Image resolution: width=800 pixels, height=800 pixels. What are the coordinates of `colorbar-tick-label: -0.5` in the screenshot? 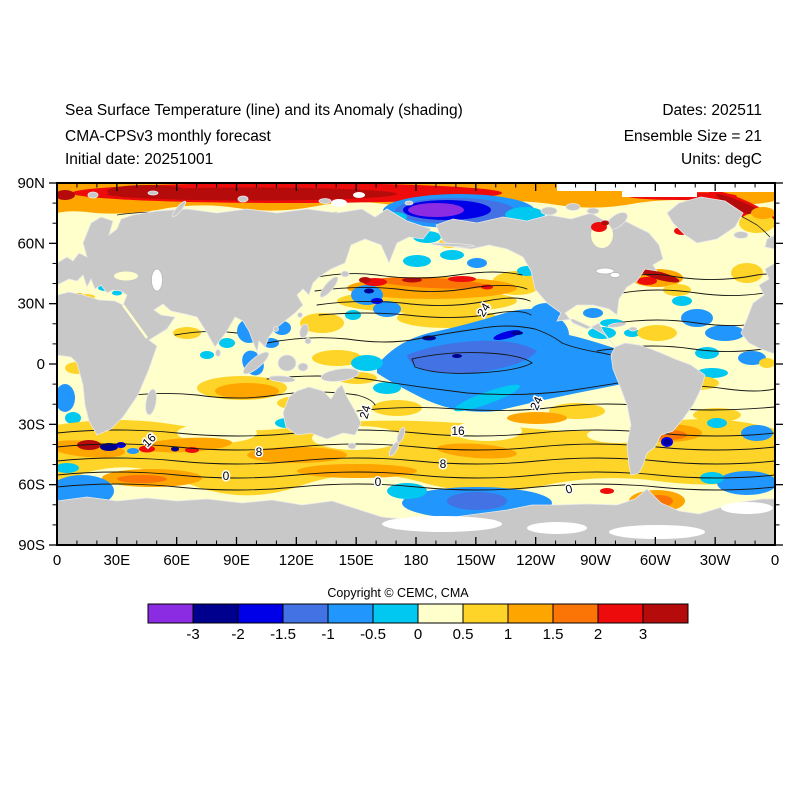 It's located at (373, 634).